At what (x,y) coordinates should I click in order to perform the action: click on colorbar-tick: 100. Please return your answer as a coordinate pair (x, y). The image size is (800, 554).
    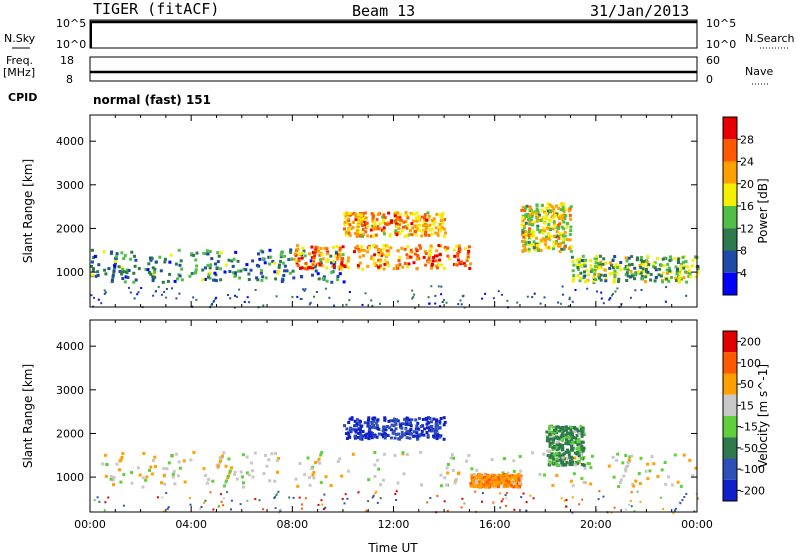
    Looking at the image, I should click on (750, 363).